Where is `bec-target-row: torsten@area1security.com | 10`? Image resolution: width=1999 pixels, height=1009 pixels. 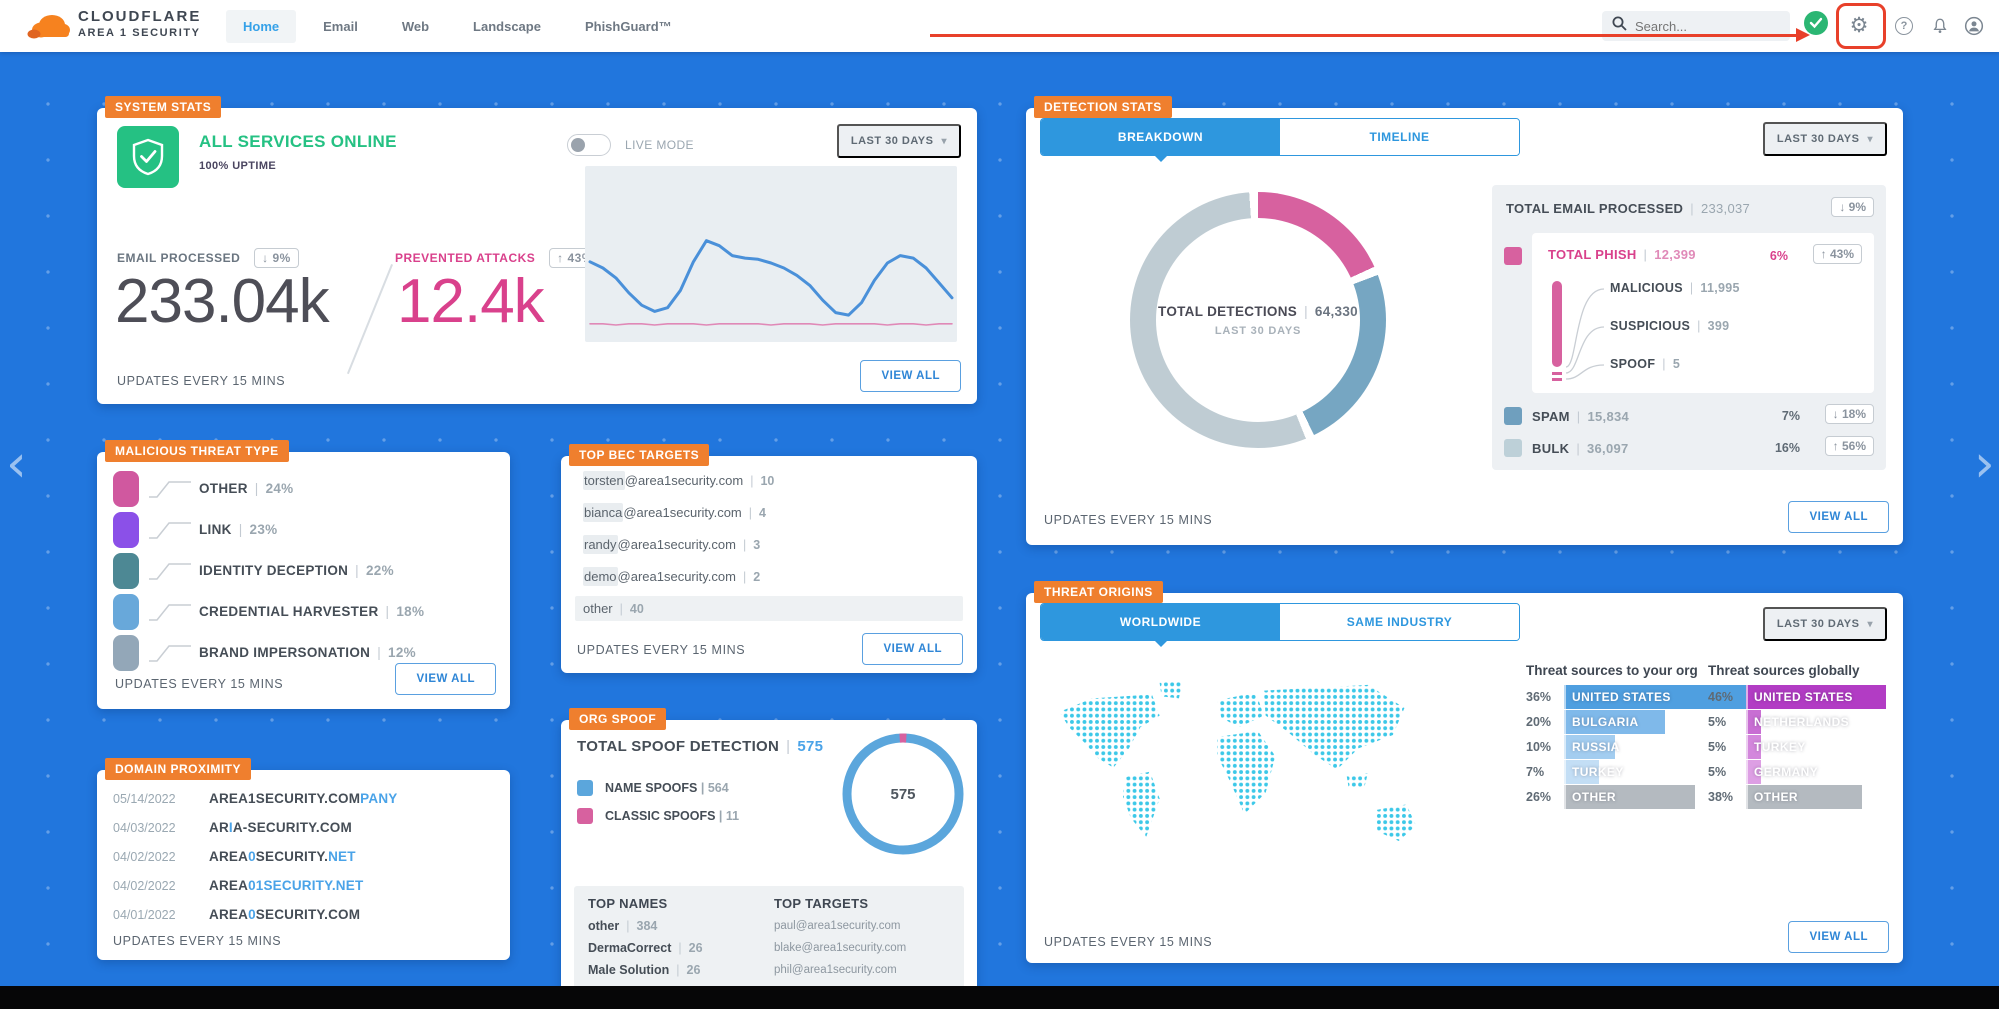 bec-target-row: torsten@area1security.com | 10 is located at coordinates (769, 480).